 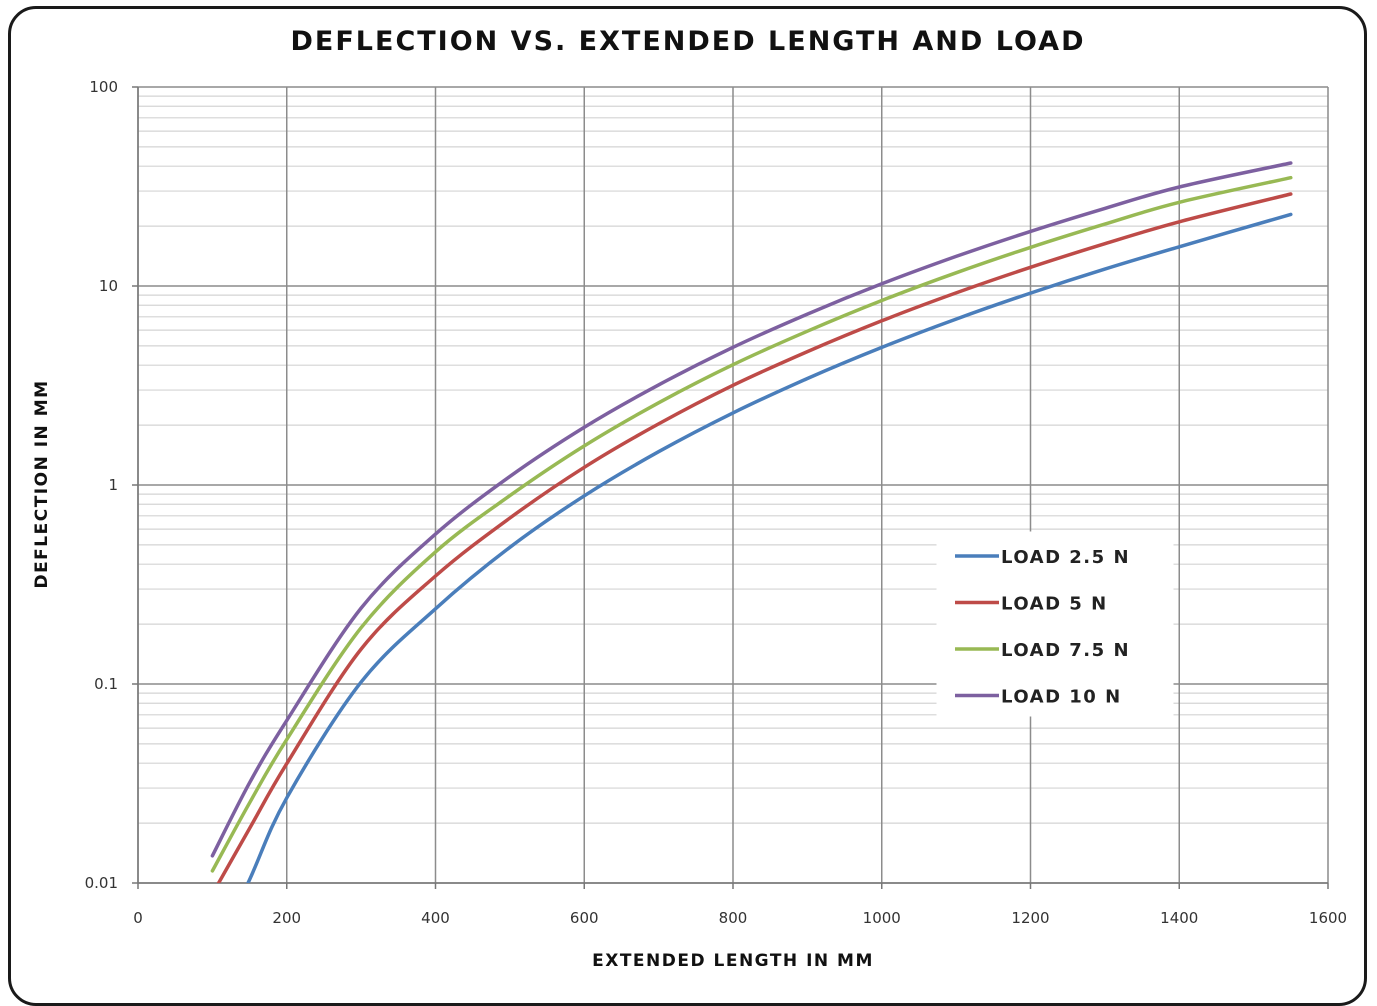 What do you see at coordinates (733, 918) in the screenshot?
I see `x-tick-label: 800` at bounding box center [733, 918].